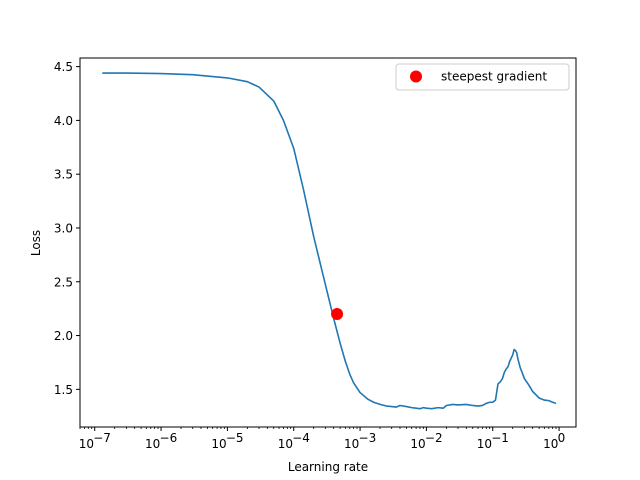 Image resolution: width=640 pixels, height=480 pixels. I want to click on legend: steepest gradient, so click(482, 77).